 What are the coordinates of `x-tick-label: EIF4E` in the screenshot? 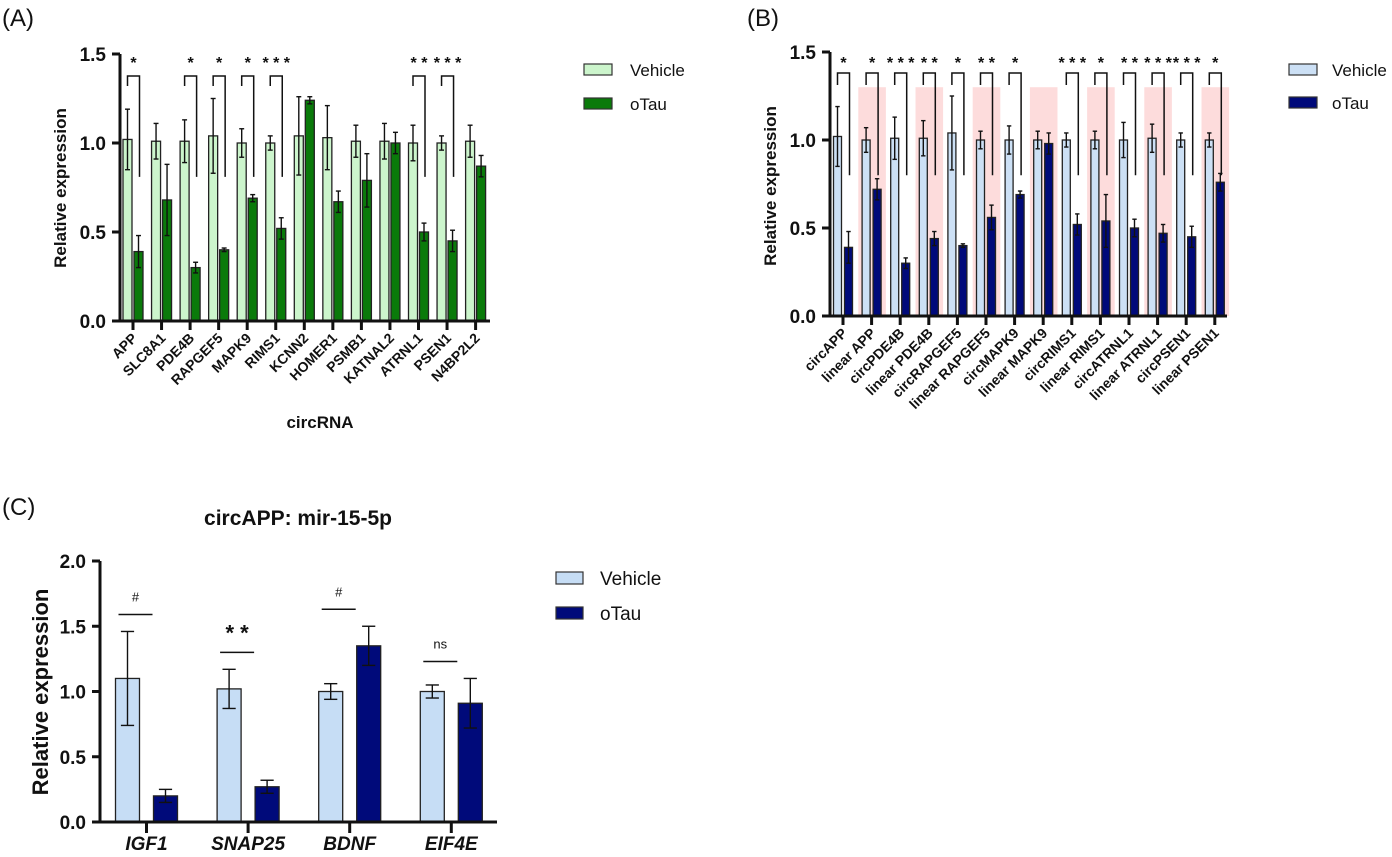 It's located at (452, 844).